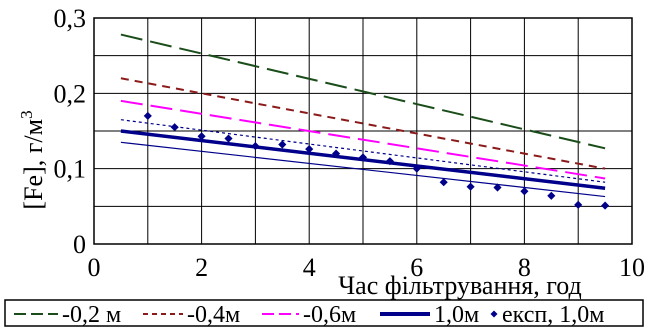 This screenshot has width=649, height=334. I want to click on legend-label: 1,0м, so click(456, 315).